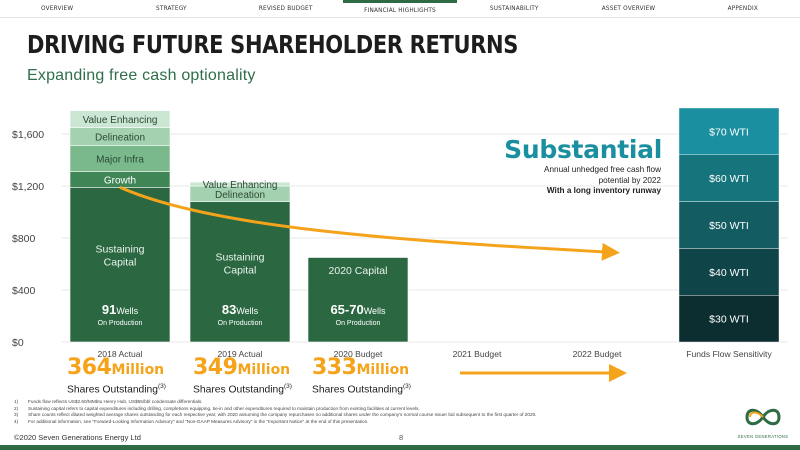 This screenshot has height=450, width=800. What do you see at coordinates (400, 447) in the screenshot?
I see `footer-bar` at bounding box center [400, 447].